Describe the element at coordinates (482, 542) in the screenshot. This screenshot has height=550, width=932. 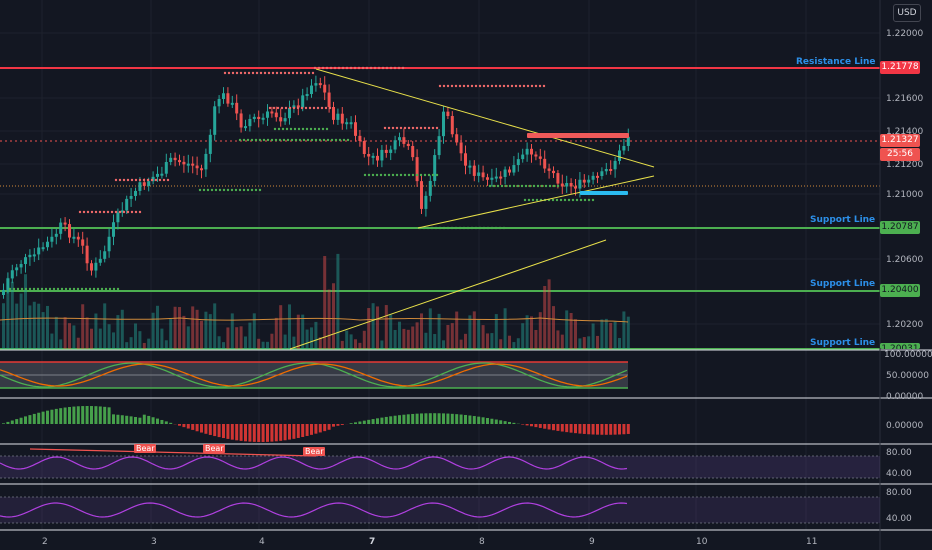
I see `svg-text: 8` at that location.